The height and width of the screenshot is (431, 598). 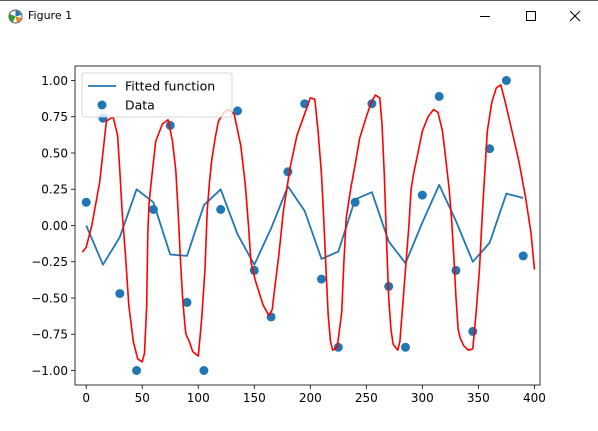 What do you see at coordinates (54, 190) in the screenshot?
I see `y-tick-label: 0.25` at bounding box center [54, 190].